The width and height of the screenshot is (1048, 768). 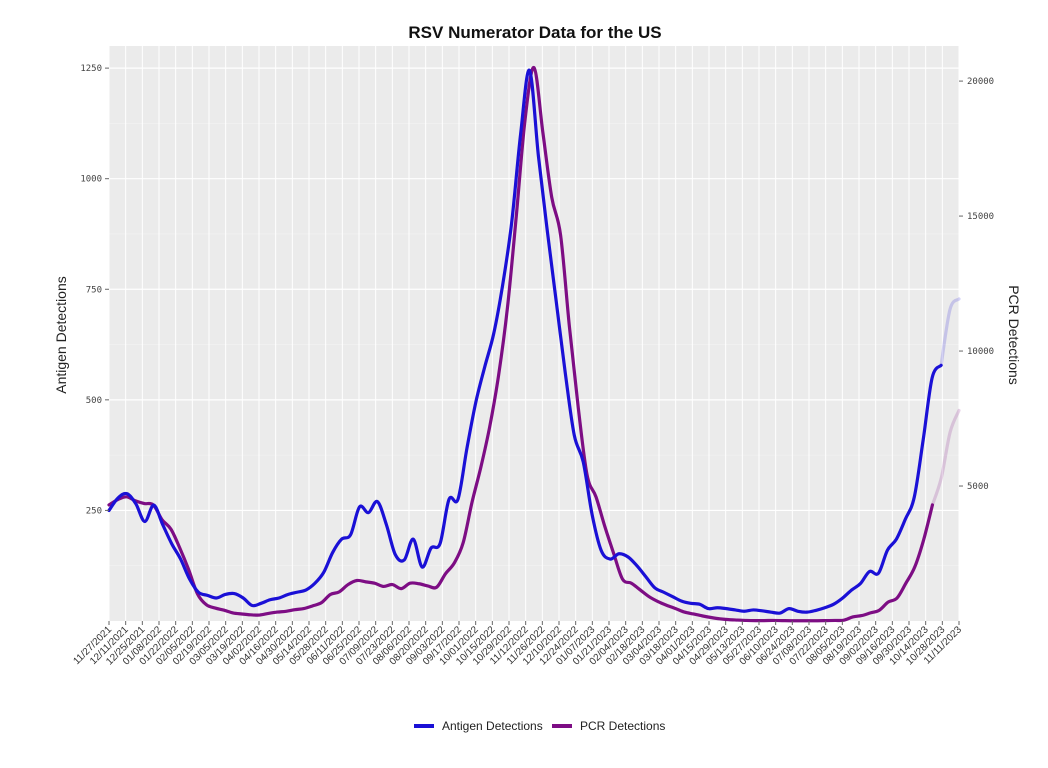 What do you see at coordinates (91, 69) in the screenshot?
I see `y-tick-label: 1250` at bounding box center [91, 69].